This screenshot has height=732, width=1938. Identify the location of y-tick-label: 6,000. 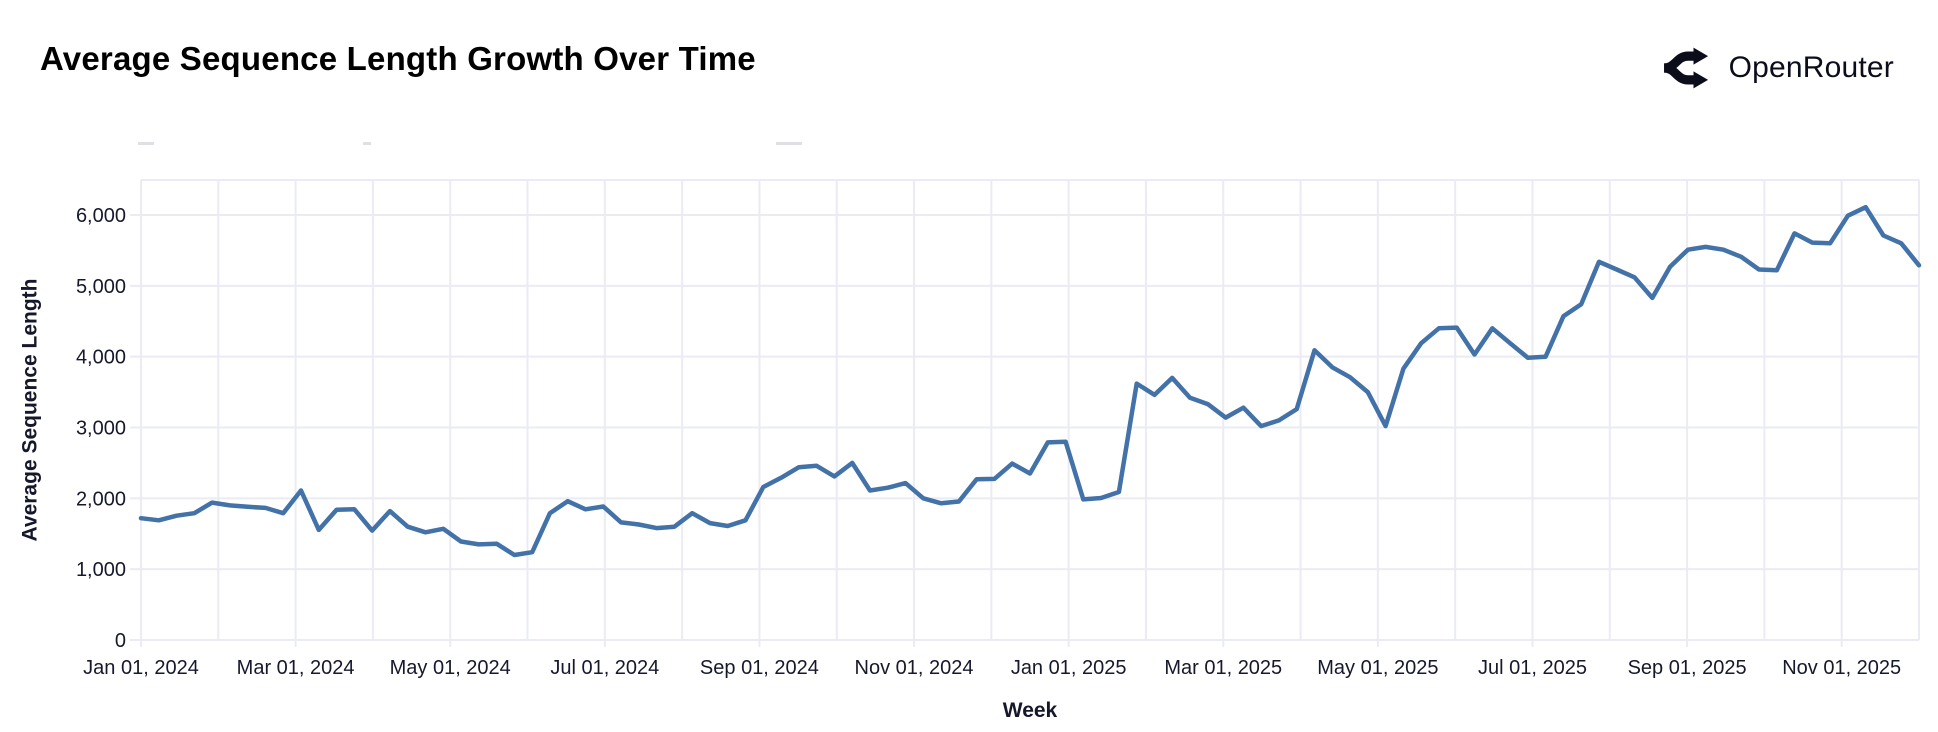
(101, 216).